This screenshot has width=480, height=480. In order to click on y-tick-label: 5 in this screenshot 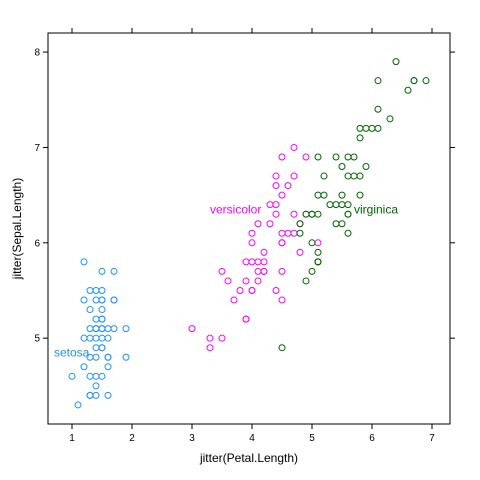, I will do `click(37, 339)`.